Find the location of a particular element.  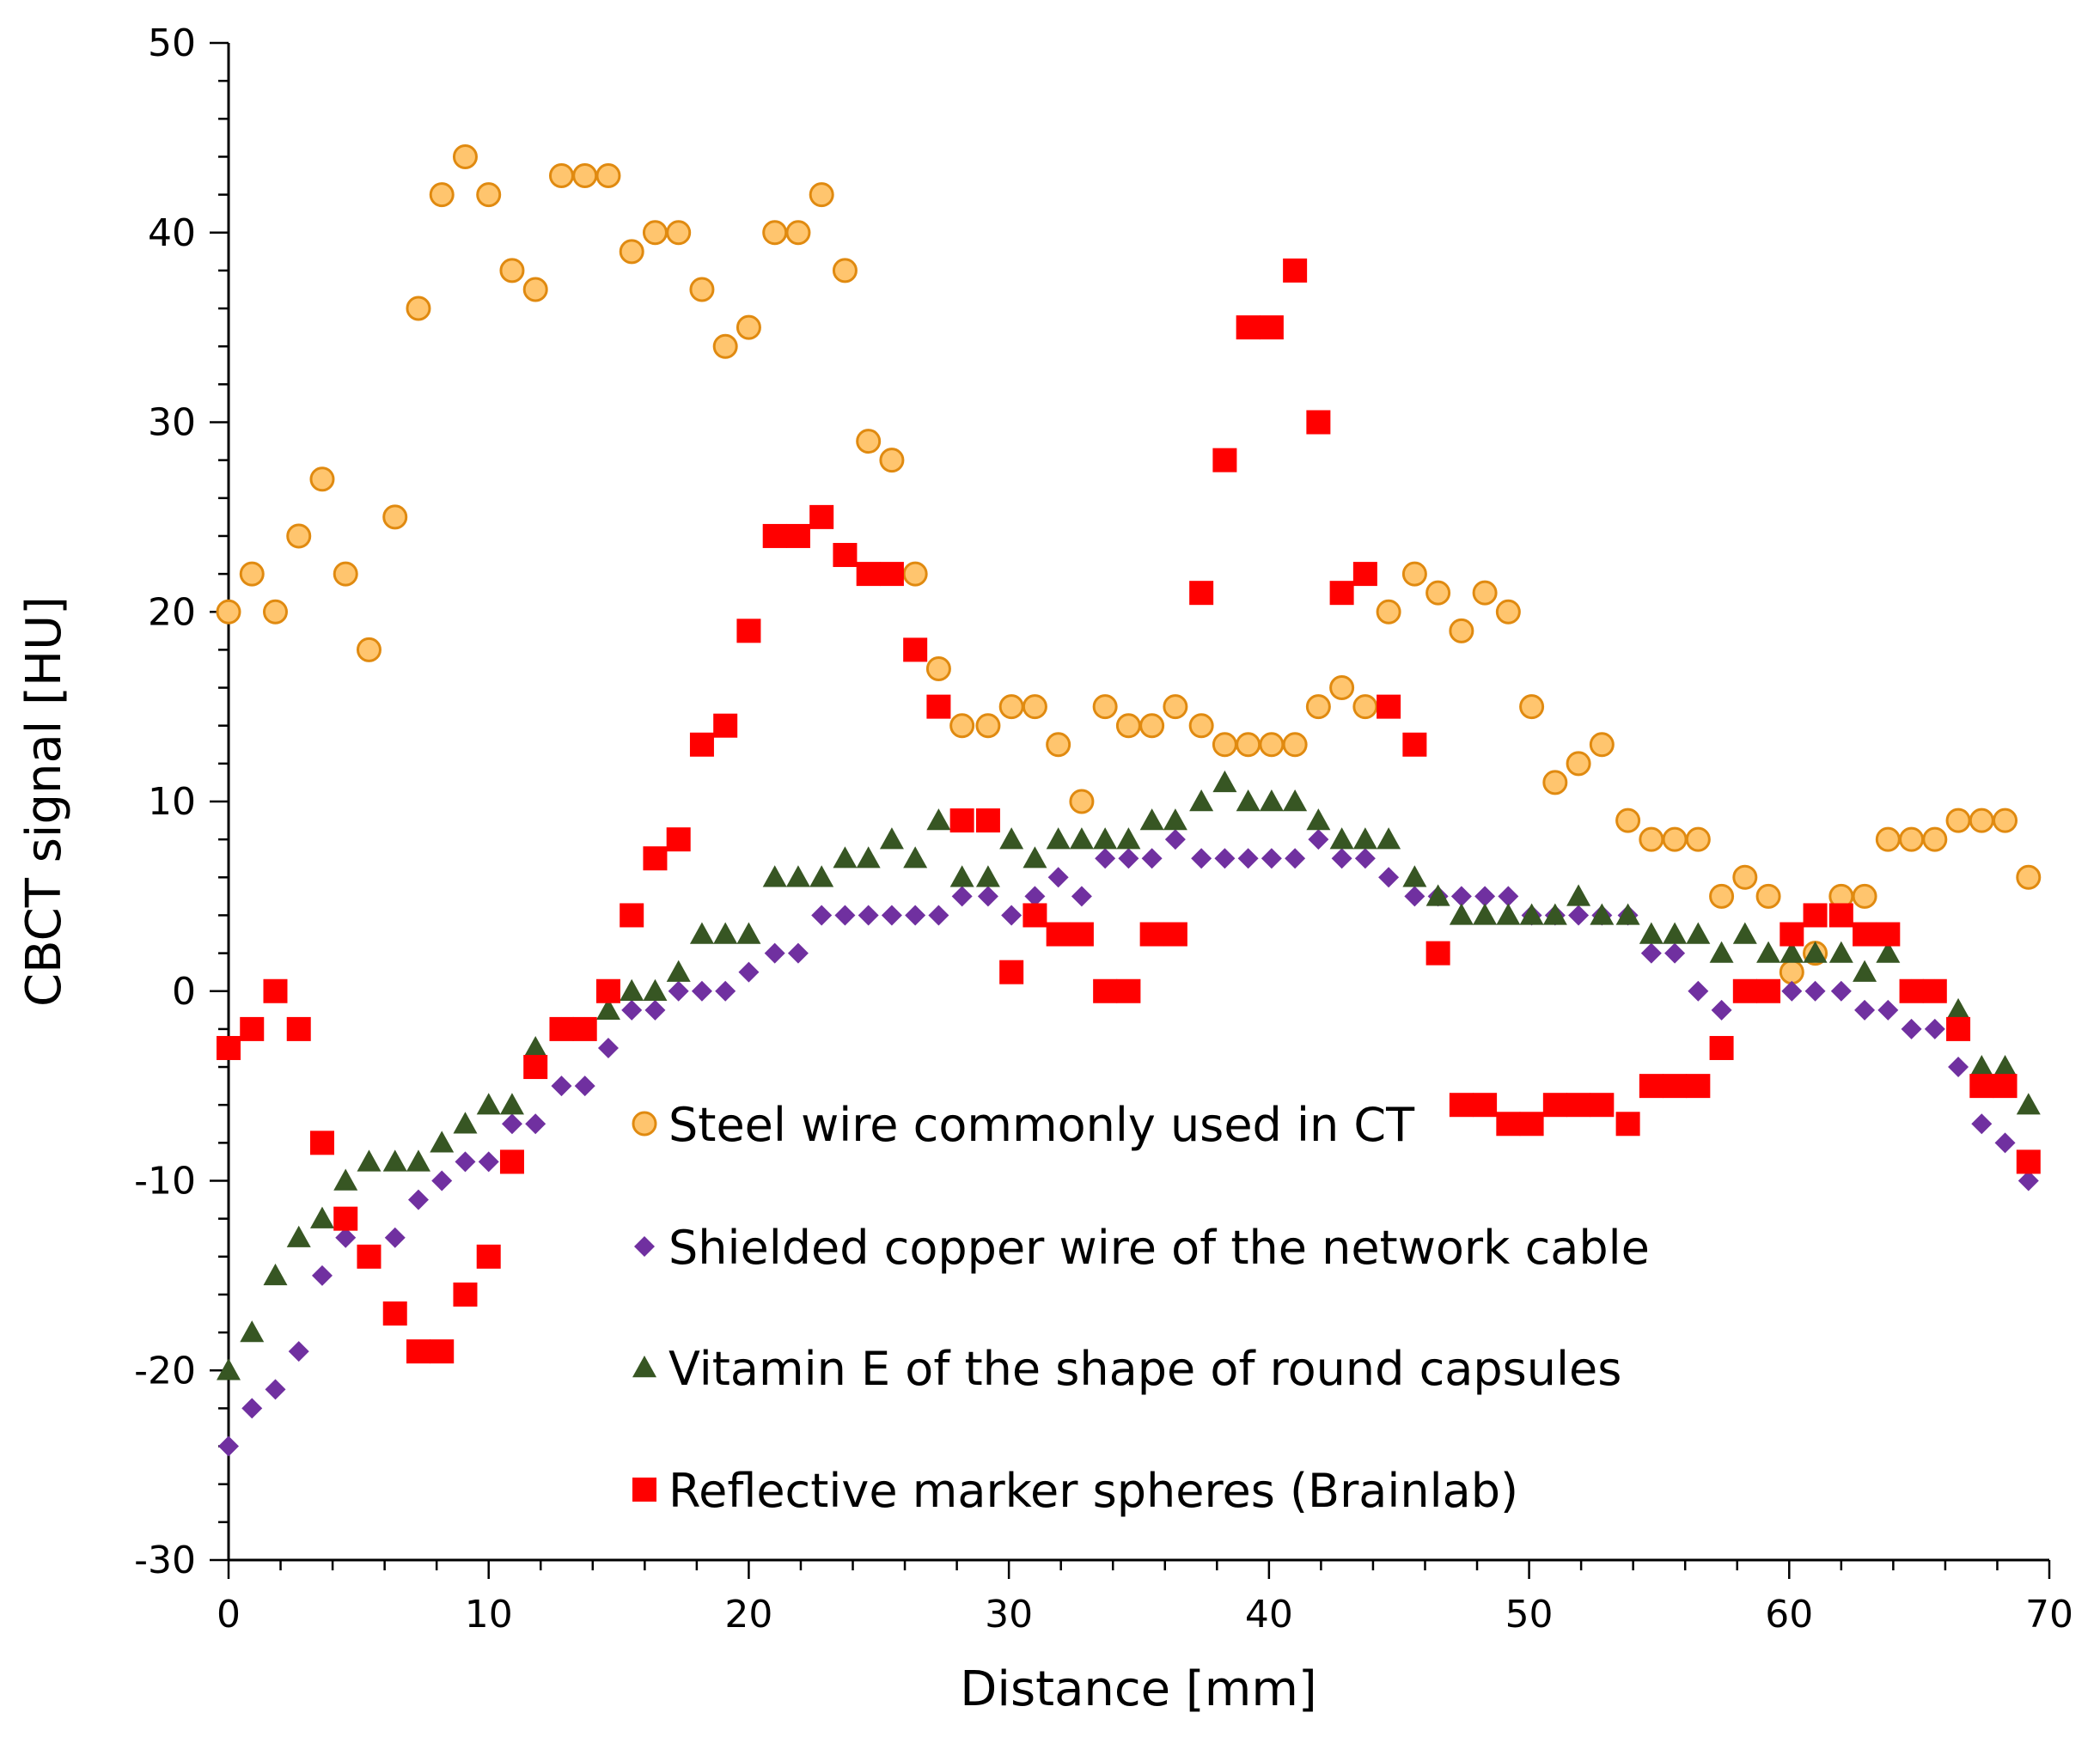

x-tick-label: 70 is located at coordinates (2049, 1614).